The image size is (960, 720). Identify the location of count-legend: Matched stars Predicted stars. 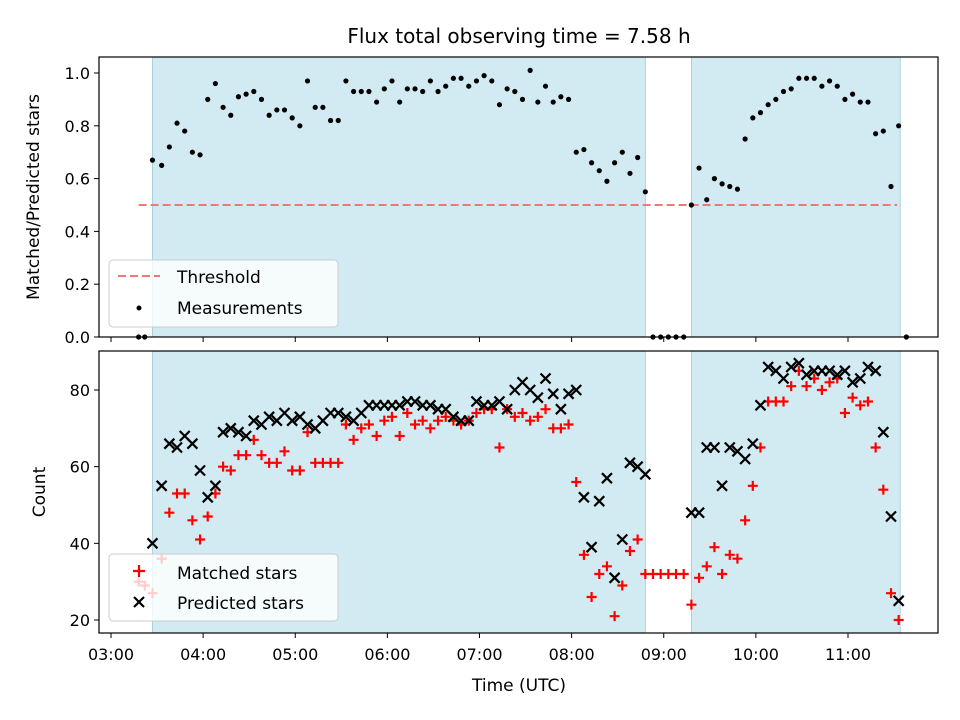
(223, 587).